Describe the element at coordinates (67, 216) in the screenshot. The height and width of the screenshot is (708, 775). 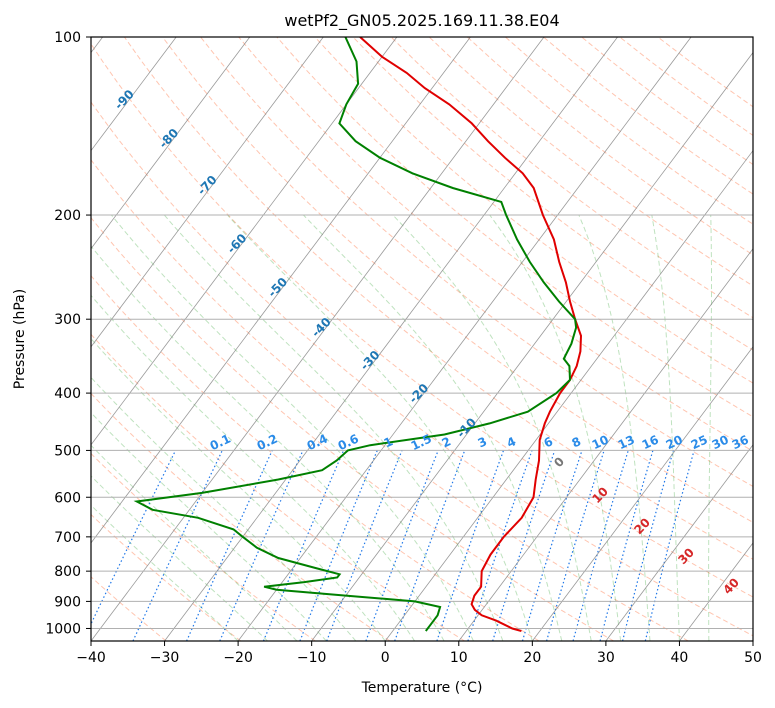
I see `y-tick-label: 200` at that location.